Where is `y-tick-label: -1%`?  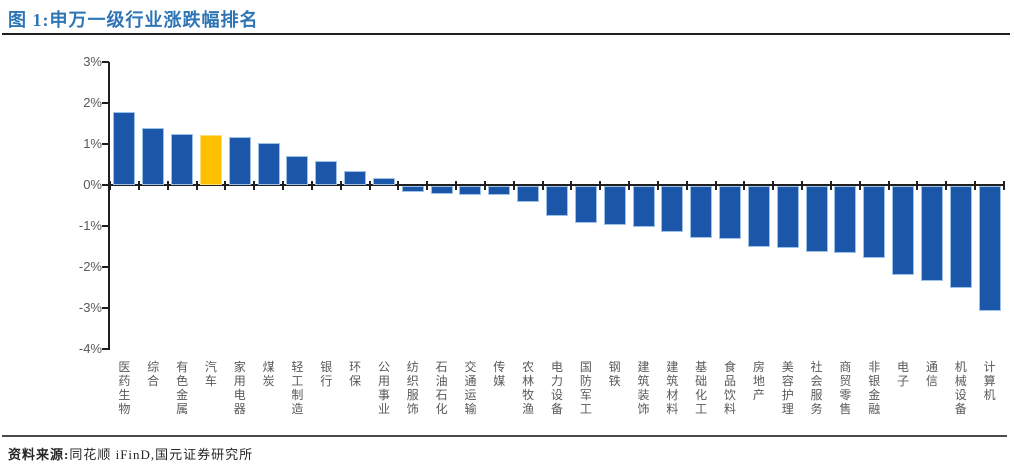 y-tick-label: -1% is located at coordinates (90, 225).